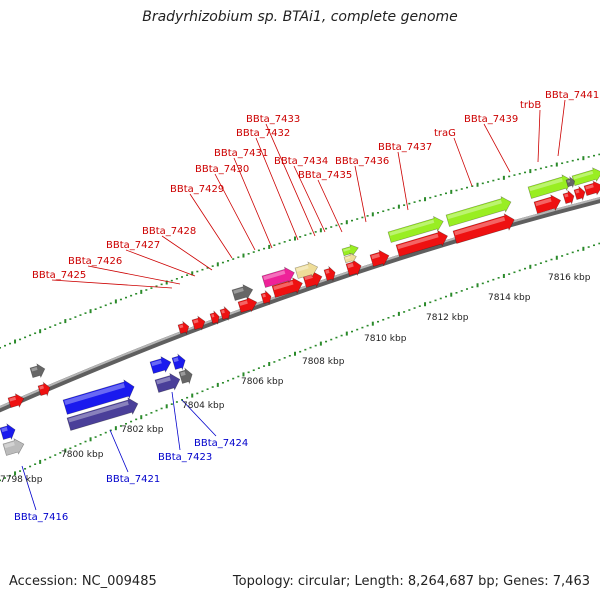  I want to click on forward-gene-label: BBta_7426, so click(95, 261).